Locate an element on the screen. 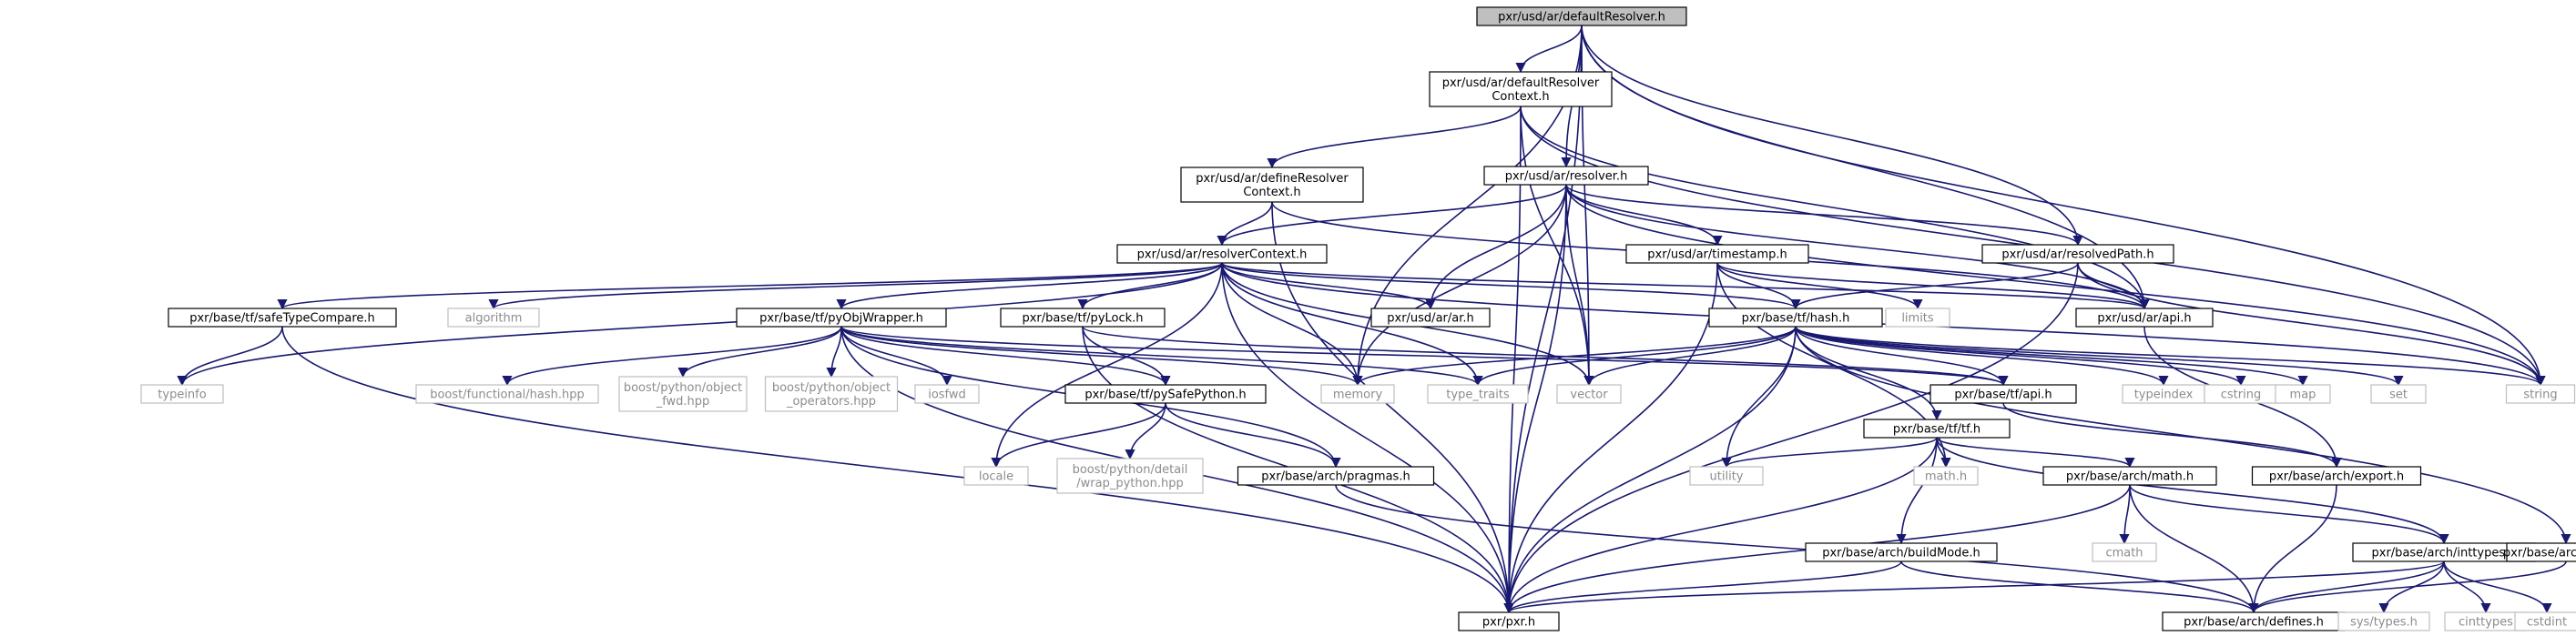  node-safe-type-compare: pxr/base/tf/safeTypeCompare.h is located at coordinates (282, 318).